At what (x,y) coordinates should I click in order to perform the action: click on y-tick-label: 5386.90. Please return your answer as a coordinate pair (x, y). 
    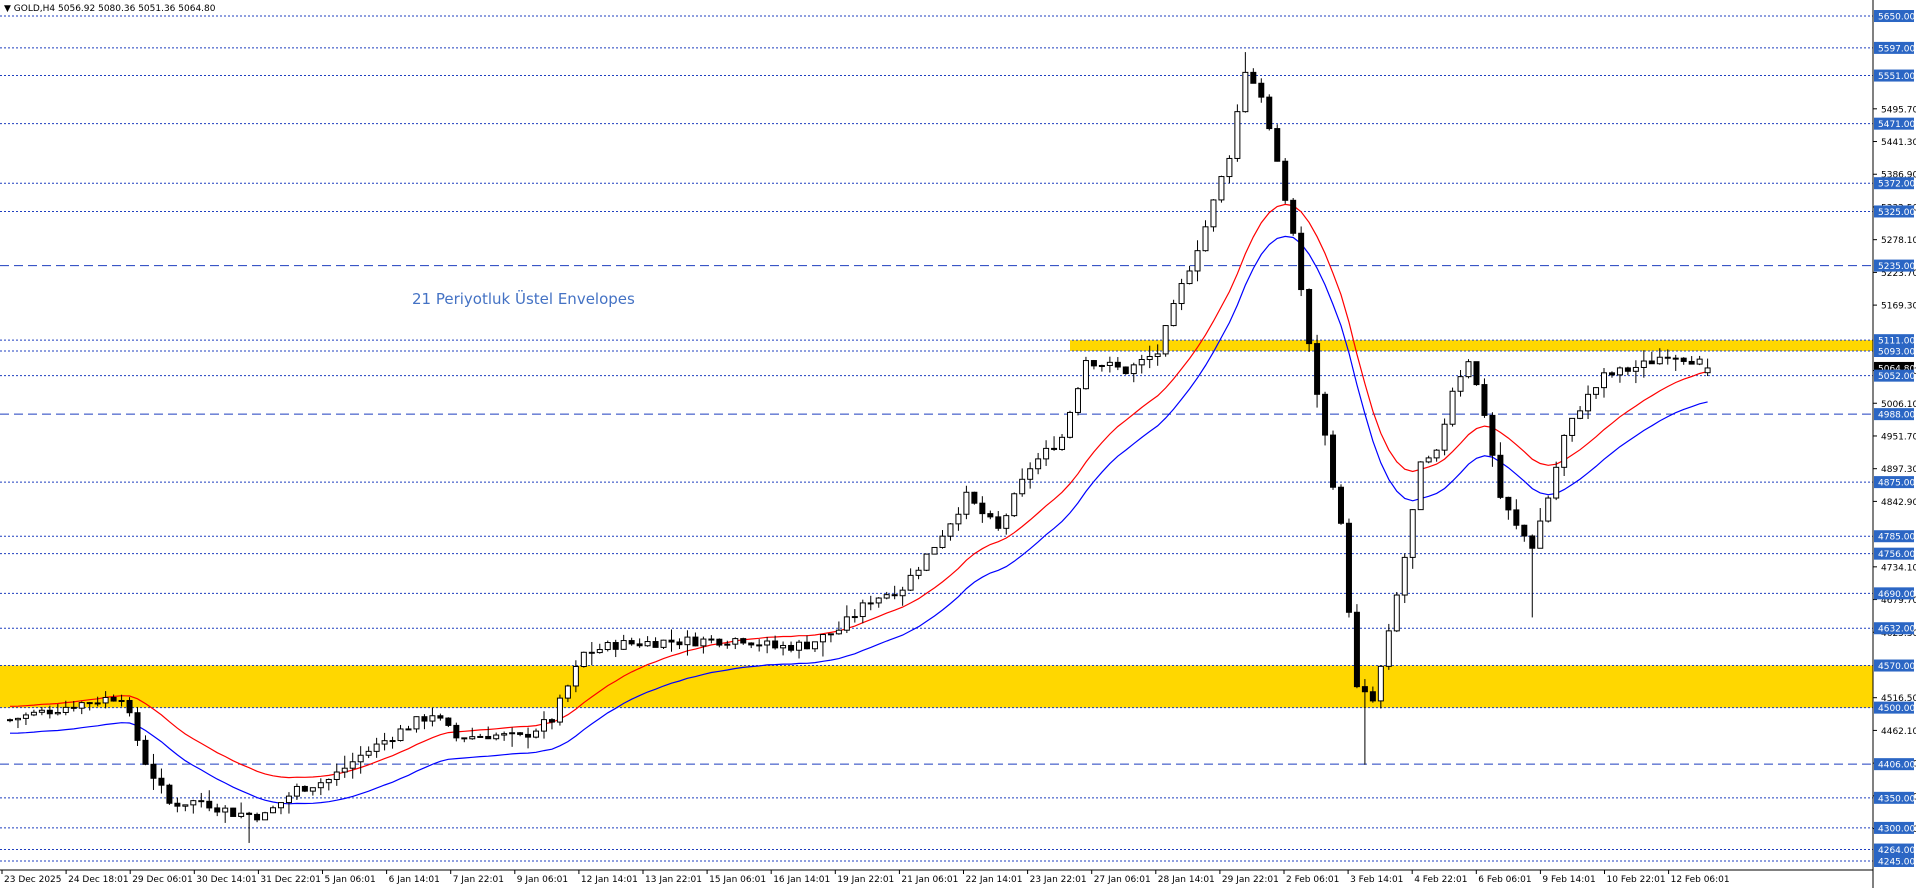
    Looking at the image, I should click on (1898, 176).